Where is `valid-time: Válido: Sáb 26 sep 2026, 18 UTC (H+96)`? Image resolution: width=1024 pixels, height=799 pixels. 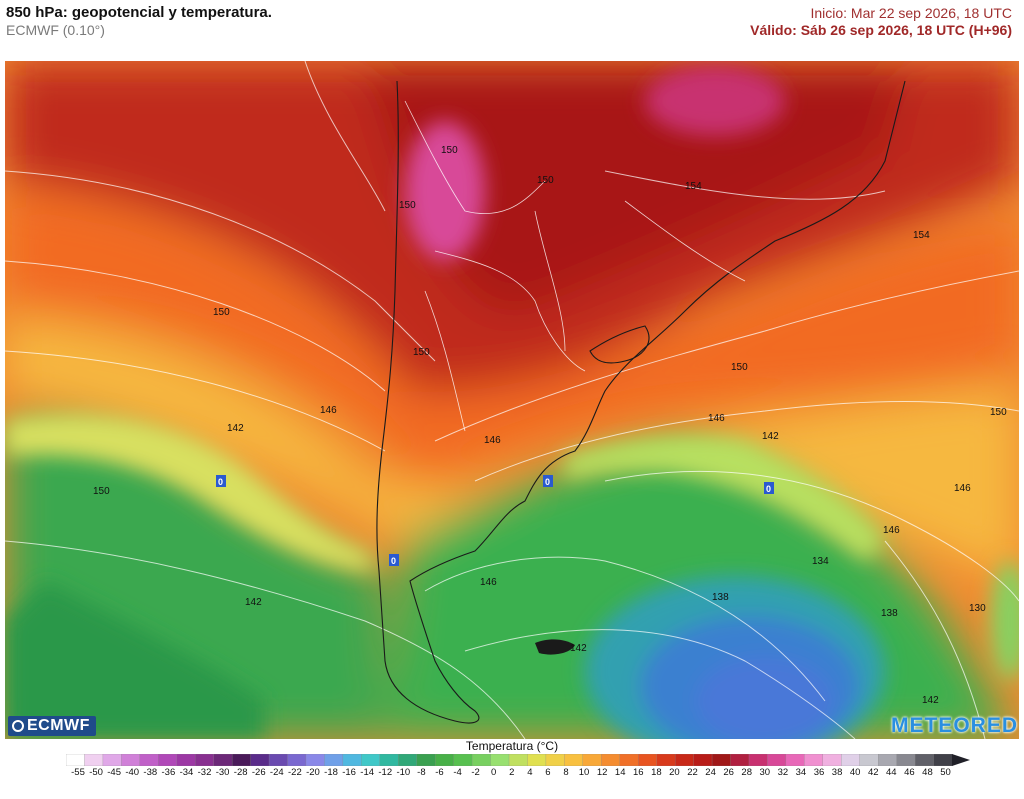
valid-time: Válido: Sáb 26 sep 2026, 18 UTC (H+96) is located at coordinates (881, 30).